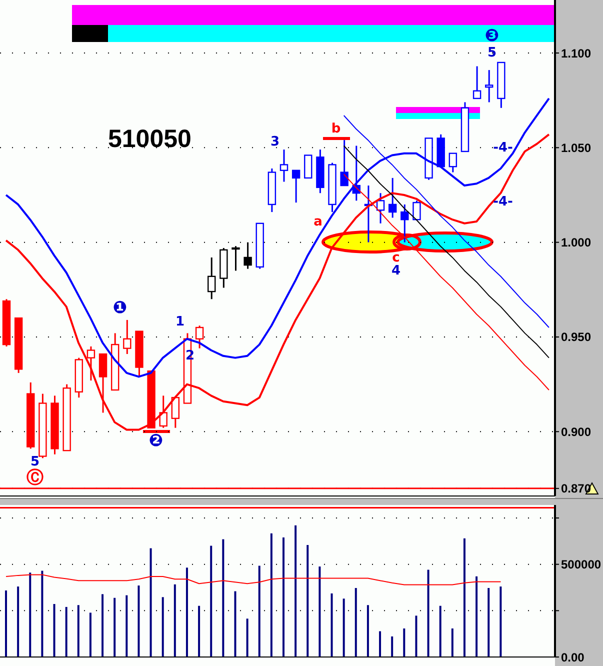  Describe the element at coordinates (336, 129) in the screenshot. I see `annotation: b` at that location.